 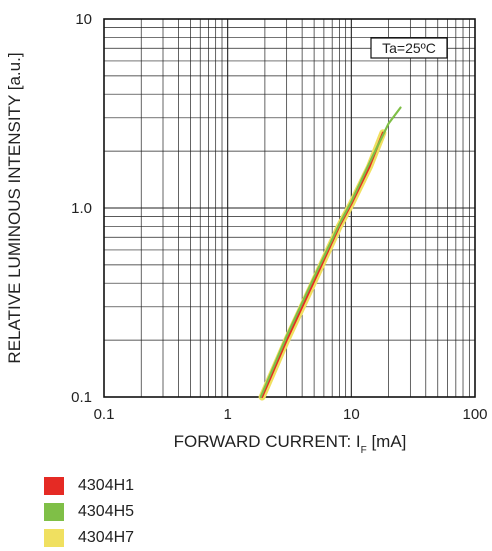 I want to click on legend-swatch-yellow, so click(x=54, y=537).